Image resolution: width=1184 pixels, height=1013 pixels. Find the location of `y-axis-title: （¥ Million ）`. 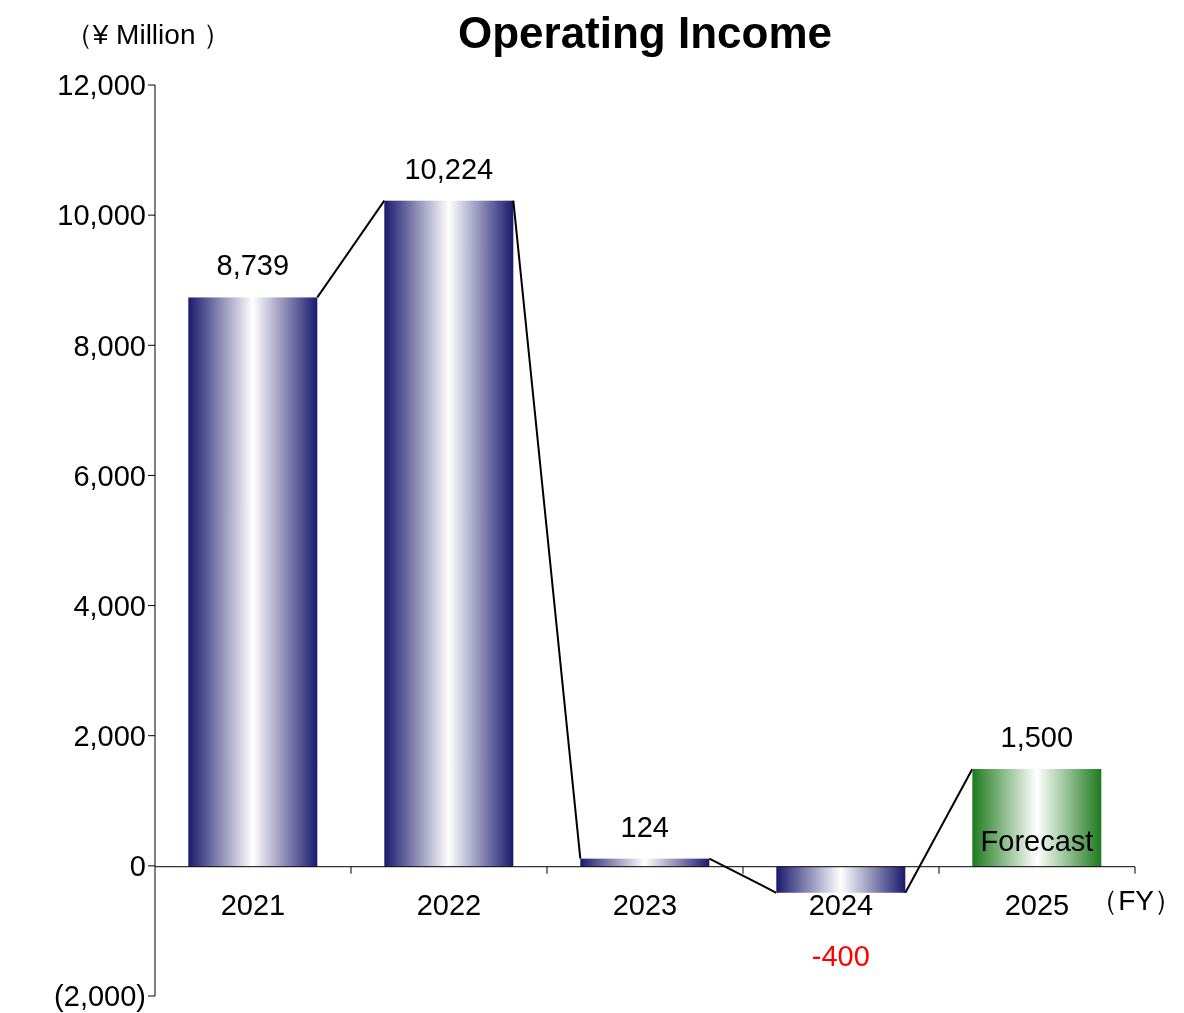

y-axis-title: （¥ Million ） is located at coordinates (148, 34).